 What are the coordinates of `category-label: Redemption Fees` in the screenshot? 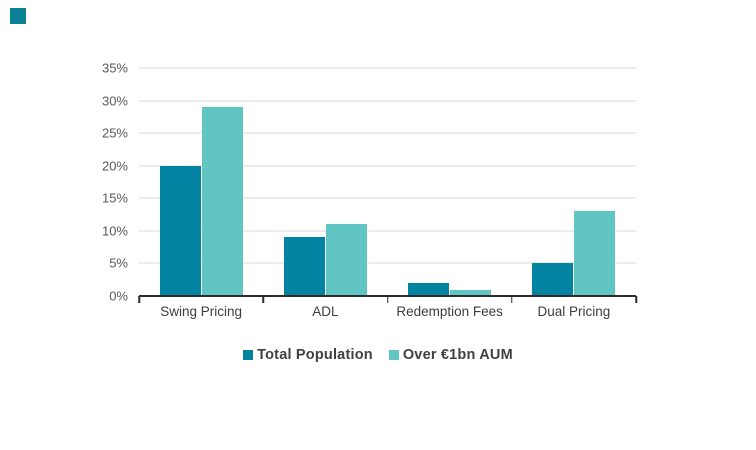 It's located at (449, 311).